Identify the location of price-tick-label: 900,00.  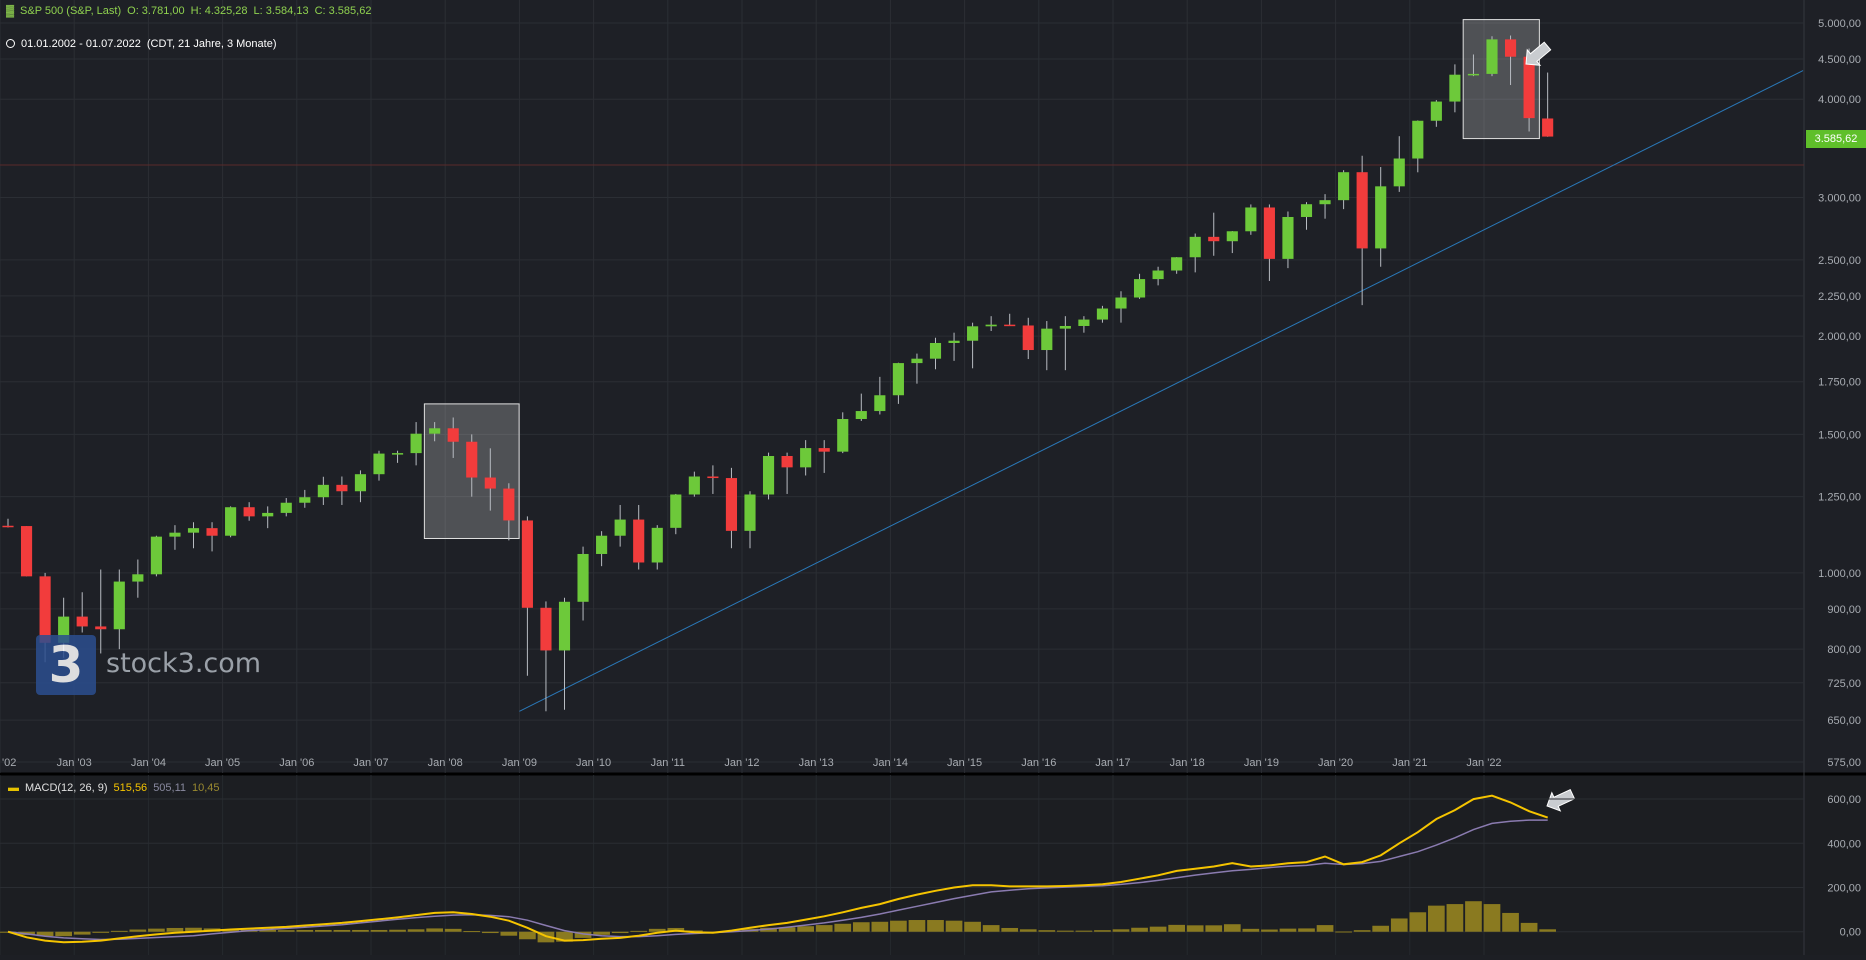
(1844, 610).